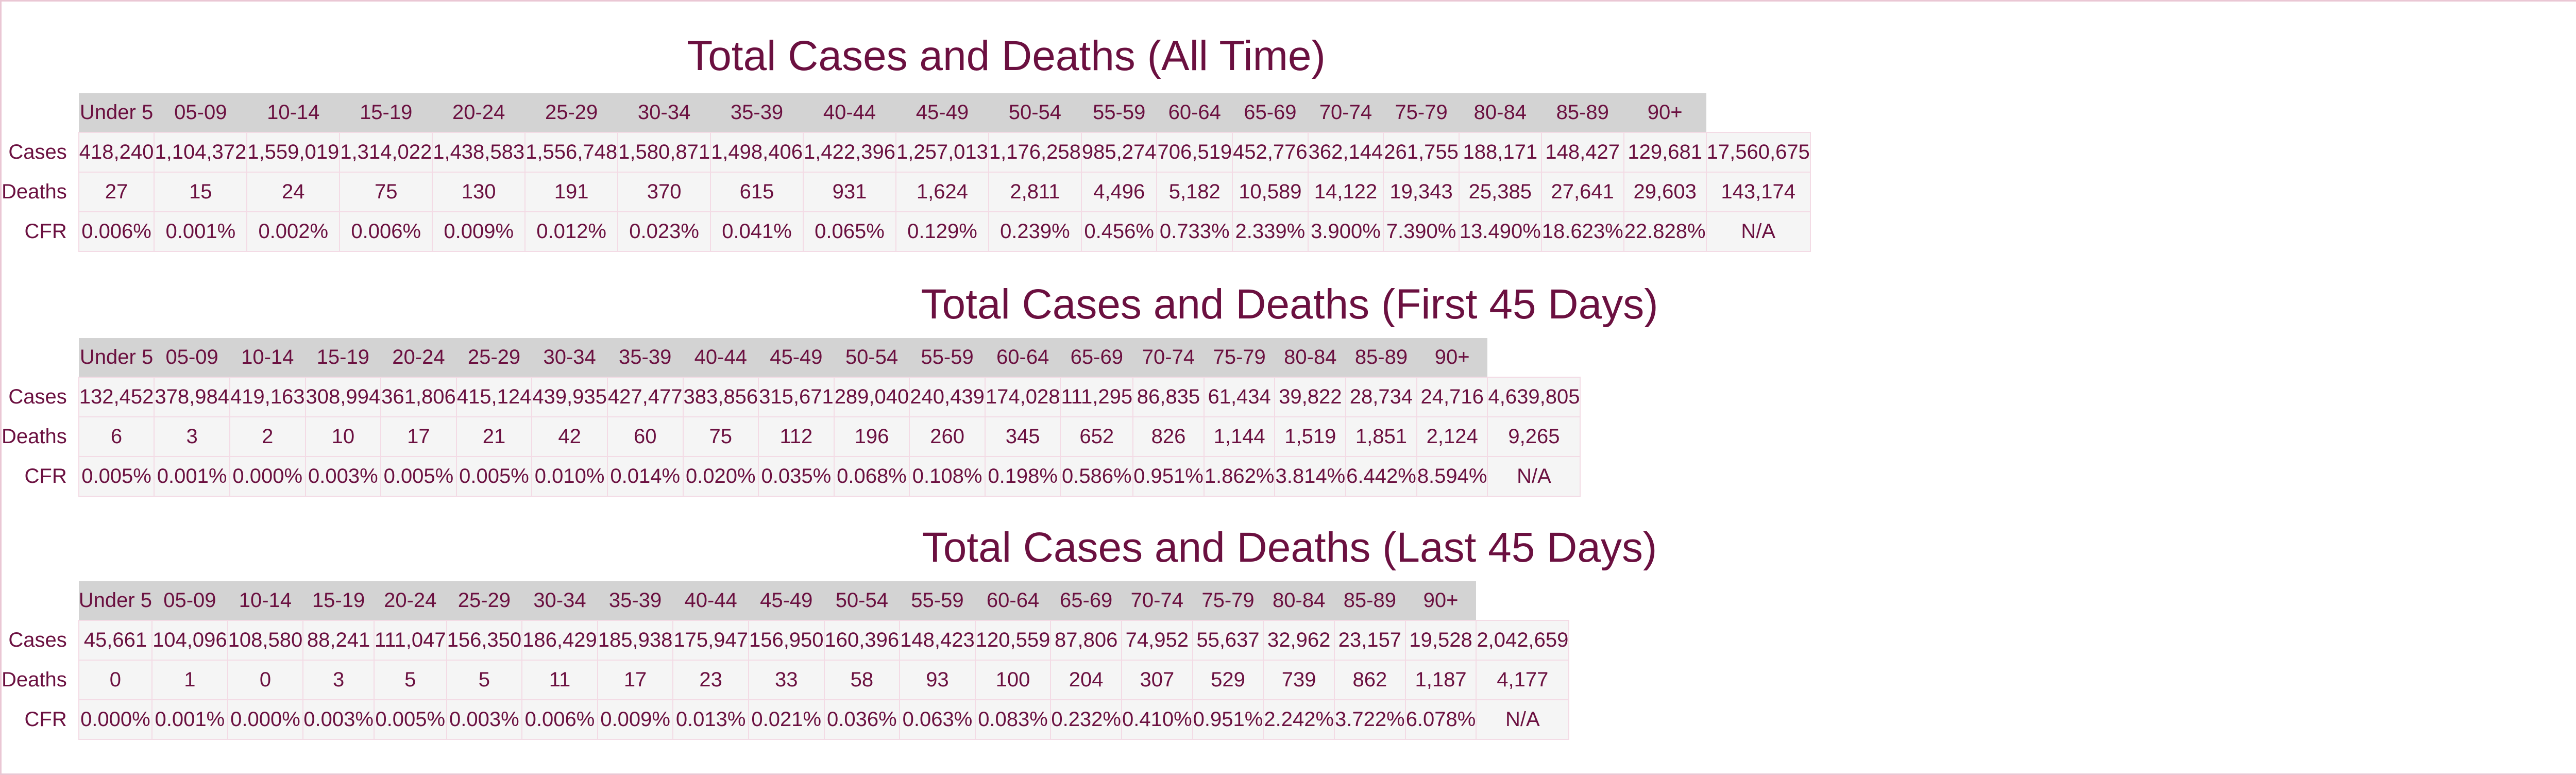  I want to click on table-cell: 1,624, so click(942, 192).